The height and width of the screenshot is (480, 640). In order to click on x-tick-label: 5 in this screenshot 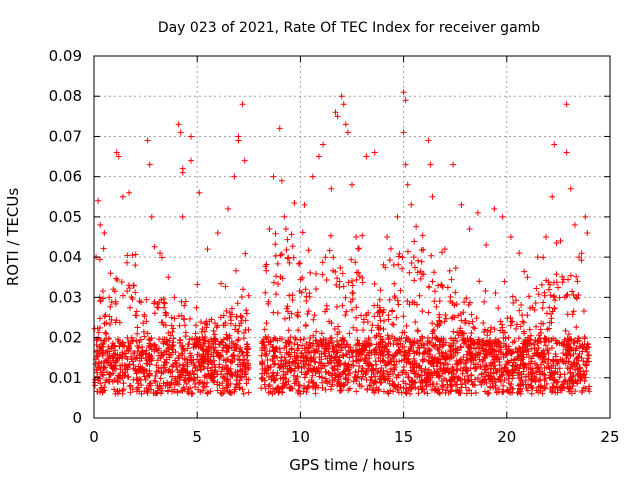, I will do `click(197, 437)`.